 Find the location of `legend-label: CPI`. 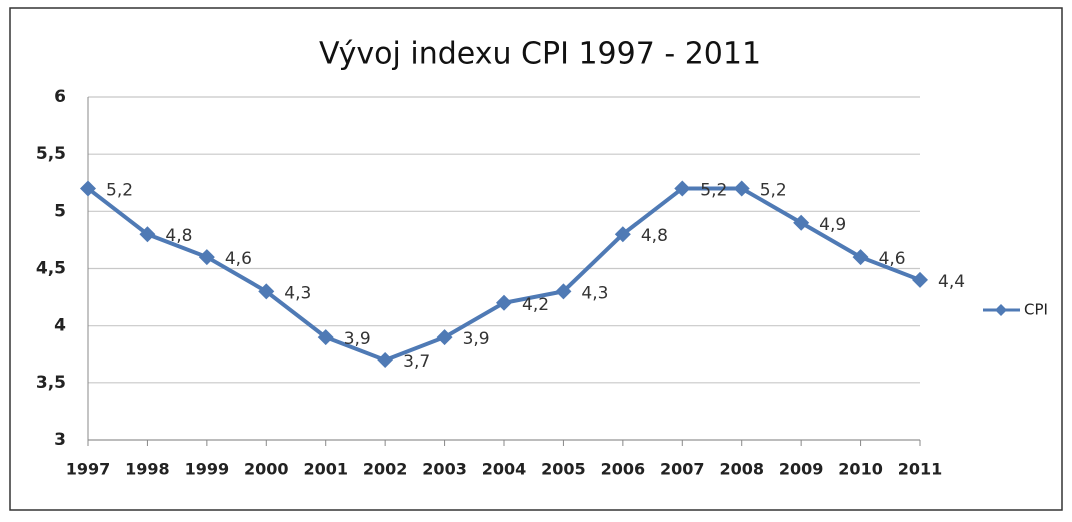

legend-label: CPI is located at coordinates (1036, 310).